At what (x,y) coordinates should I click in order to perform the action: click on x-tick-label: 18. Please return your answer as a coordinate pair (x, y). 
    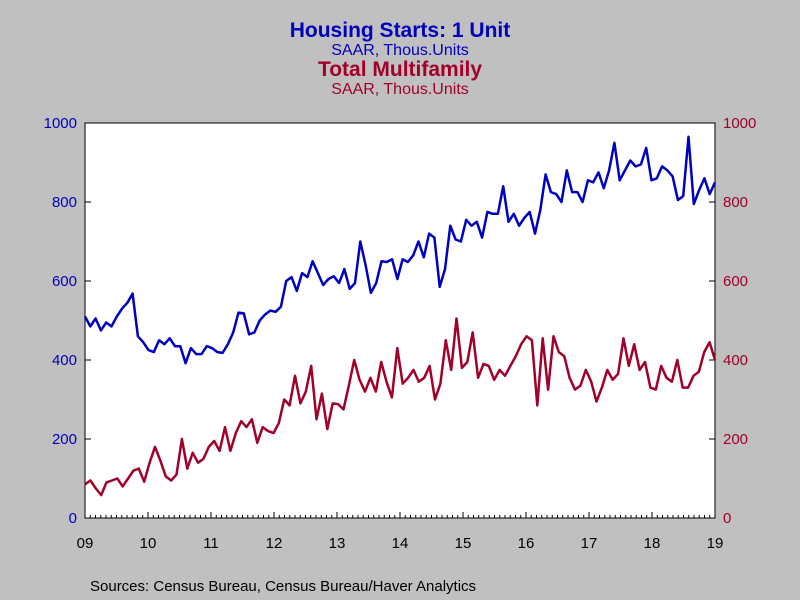
    Looking at the image, I should click on (652, 543).